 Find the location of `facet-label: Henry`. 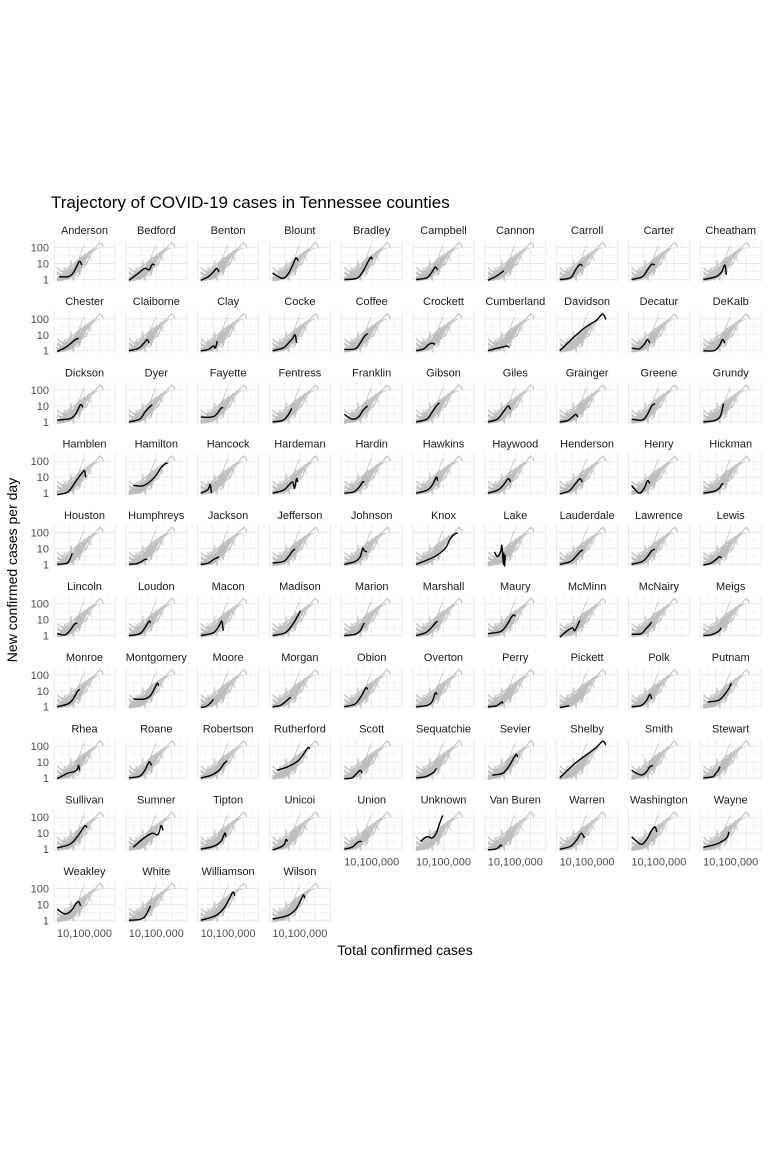

facet-label: Henry is located at coordinates (659, 445).